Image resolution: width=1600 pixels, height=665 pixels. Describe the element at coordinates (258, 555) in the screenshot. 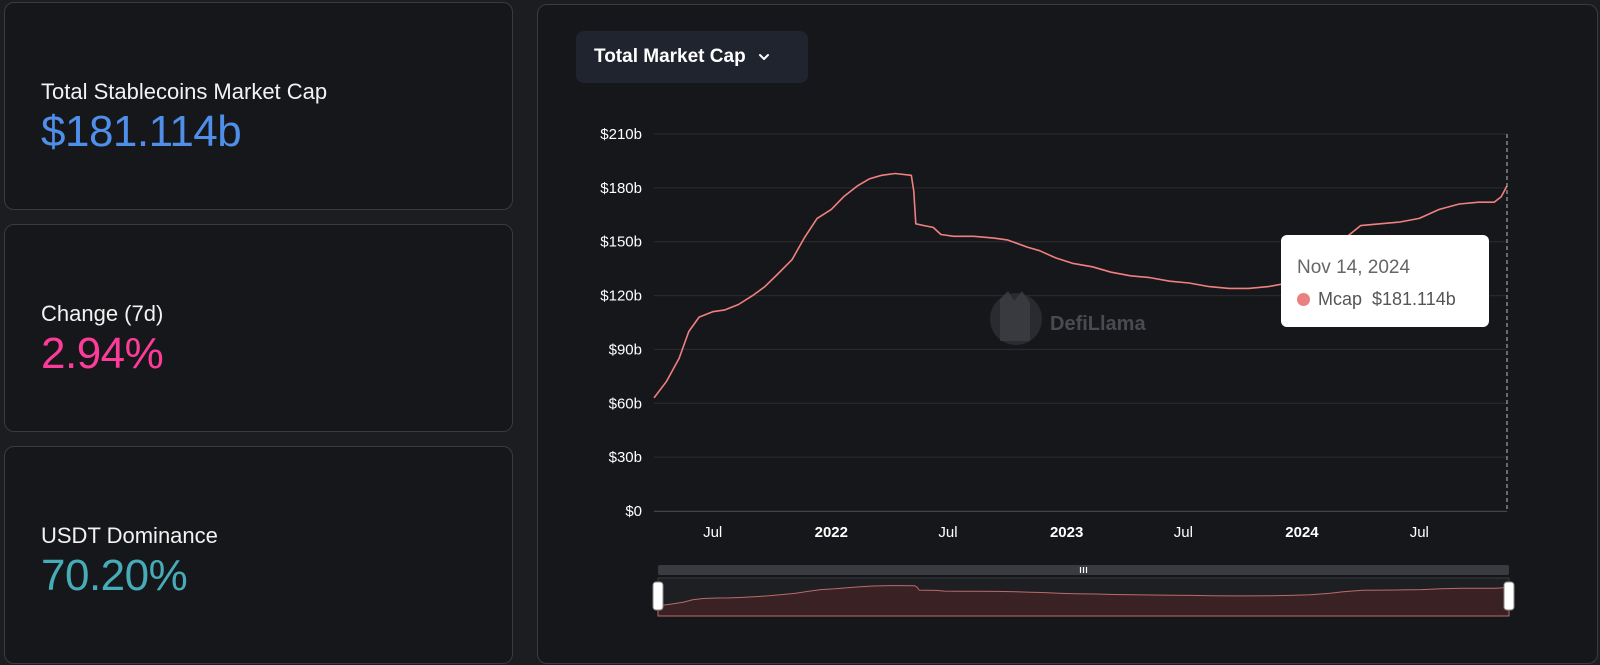

I see `stat-card-dominance: USDT Dominance 70.20%` at that location.